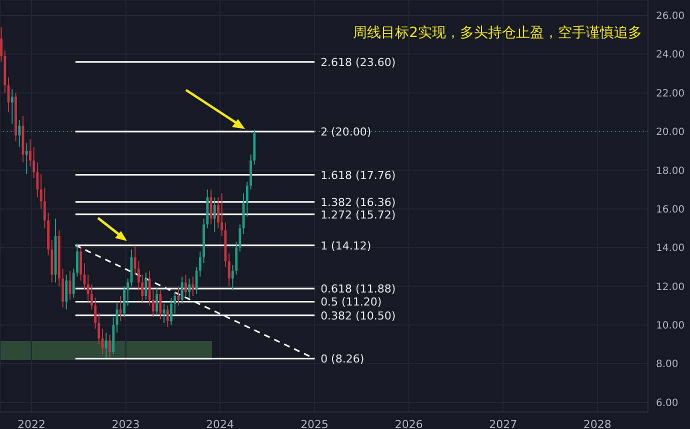 The width and height of the screenshot is (690, 429). What do you see at coordinates (358, 62) in the screenshot?
I see `series-label: 2.618 (23.60)` at bounding box center [358, 62].